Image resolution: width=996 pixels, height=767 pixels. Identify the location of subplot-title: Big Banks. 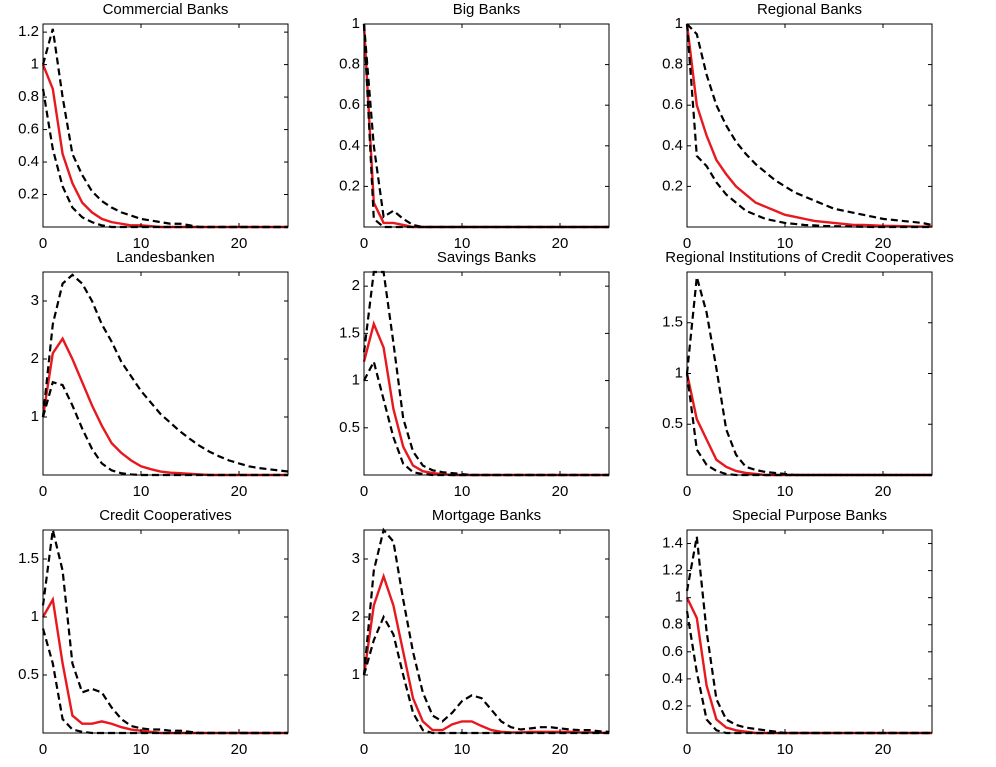
(487, 9).